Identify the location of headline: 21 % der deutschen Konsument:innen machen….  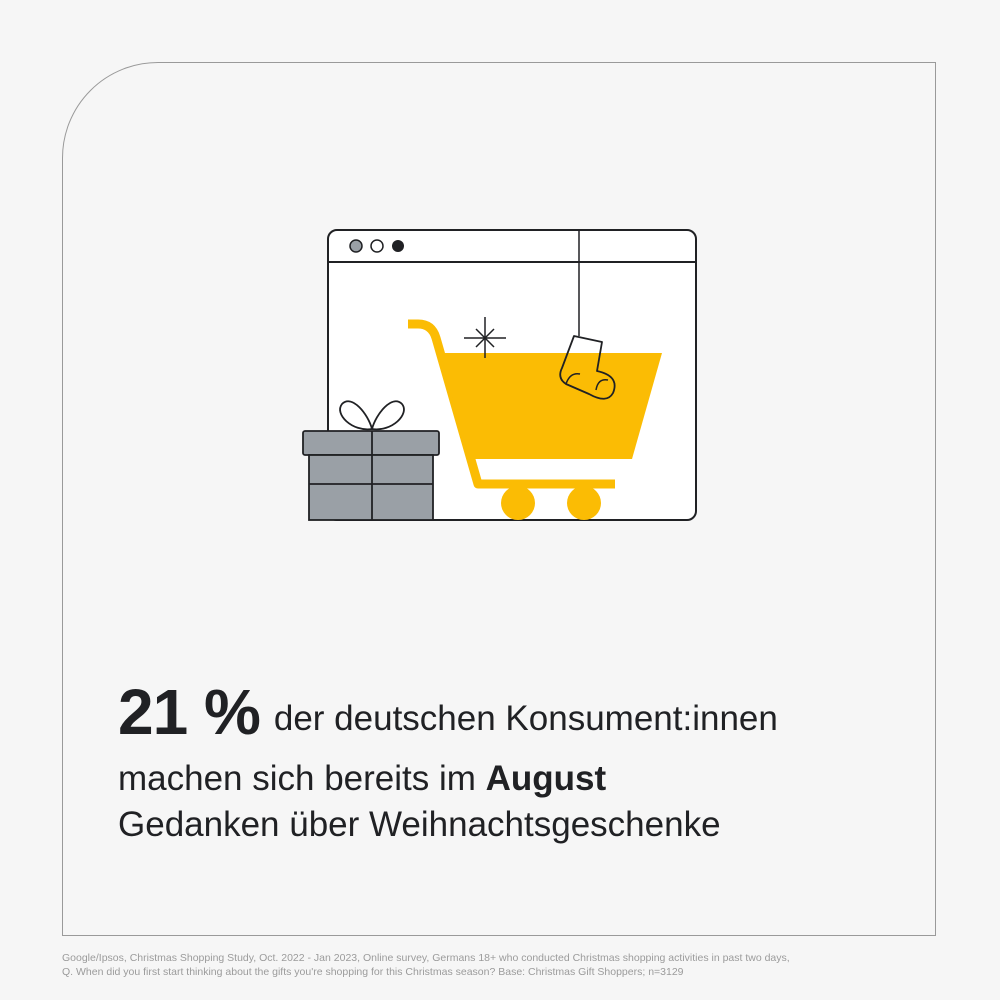
(518, 764).